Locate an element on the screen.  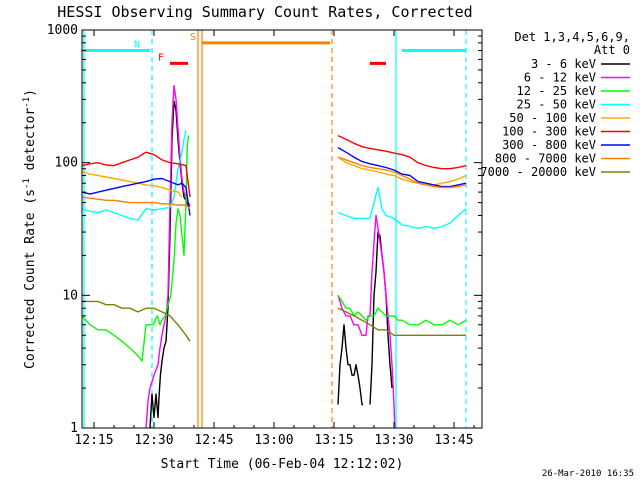
flag-label-2: F is located at coordinates (161, 57).